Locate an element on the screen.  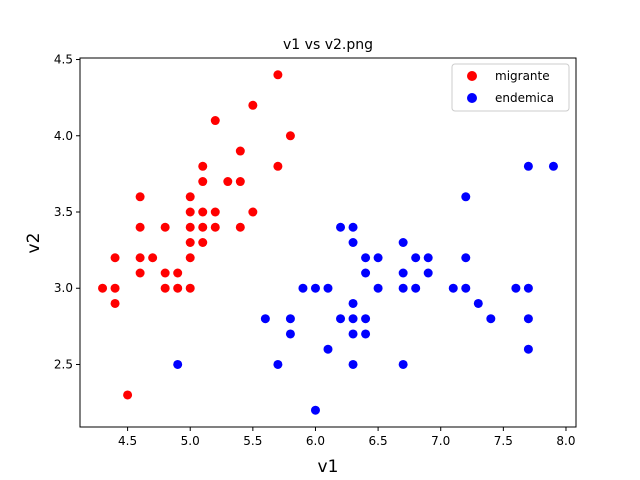
x-tick-label-4: 6.5 is located at coordinates (378, 441).